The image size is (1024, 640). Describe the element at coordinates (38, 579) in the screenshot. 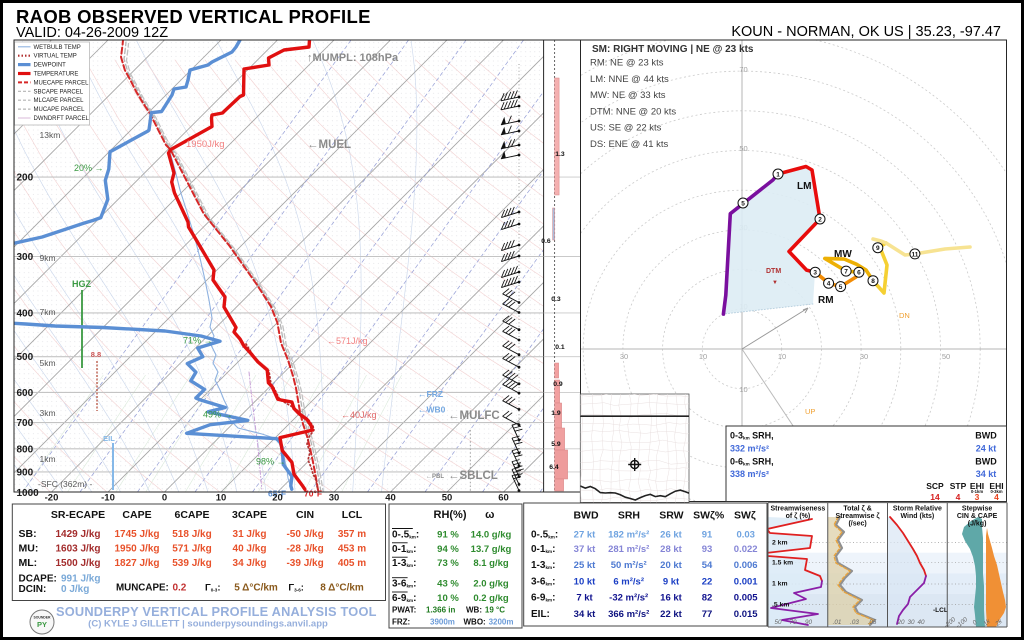

I see `svg-text: DCAPE:` at that location.